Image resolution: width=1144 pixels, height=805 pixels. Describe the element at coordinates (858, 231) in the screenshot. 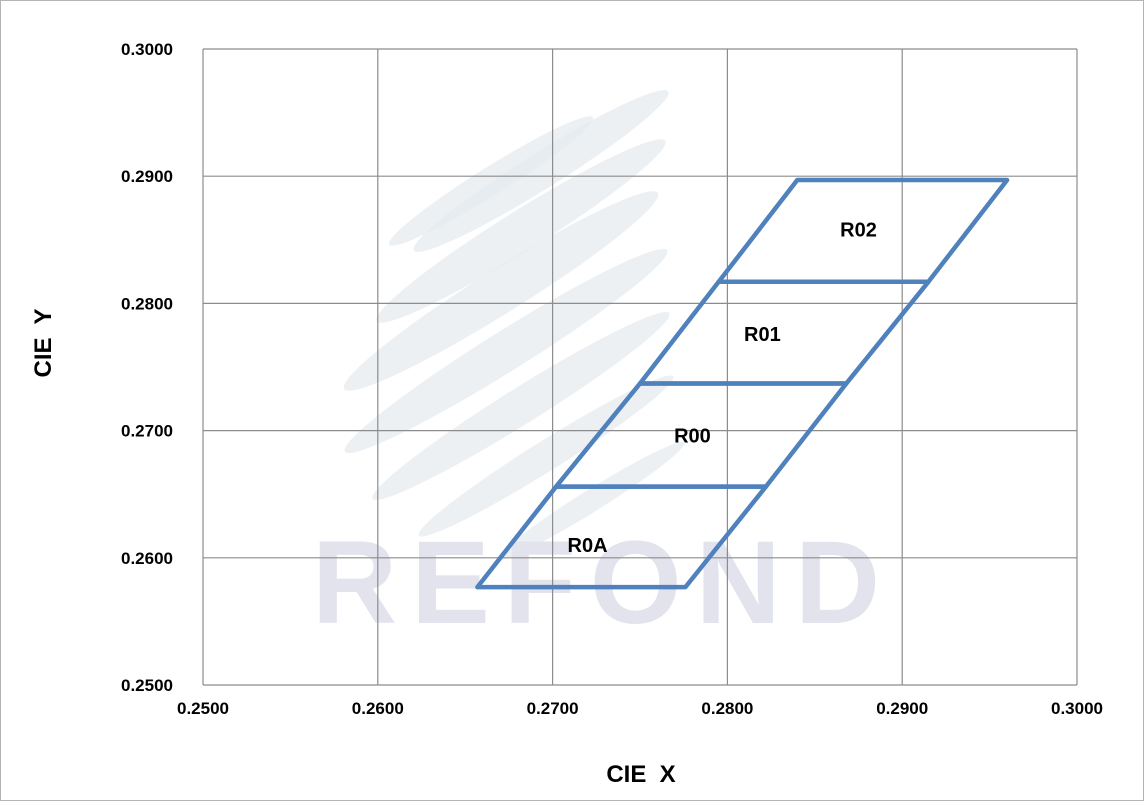

I see `region-label-r02: R02` at that location.